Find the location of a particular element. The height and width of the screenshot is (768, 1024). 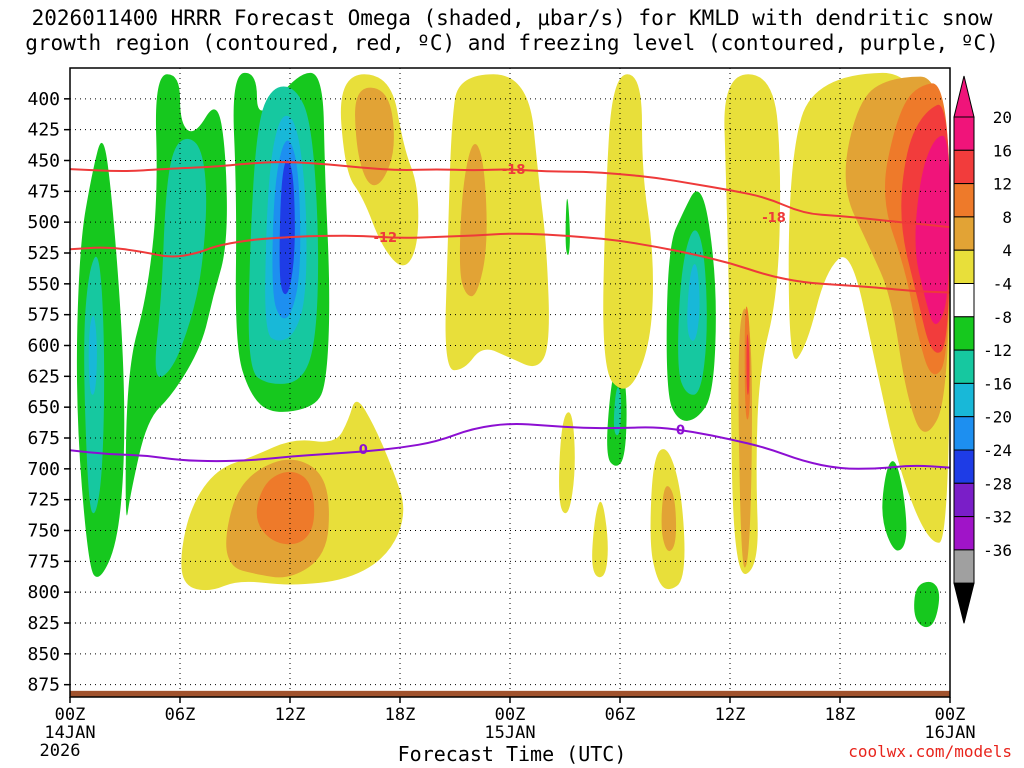

omega-colorbar: 20 16 12 8 4 -4 -8 -12 -16 -20 -24 -28 -32 -36 is located at coordinates (982, 349).